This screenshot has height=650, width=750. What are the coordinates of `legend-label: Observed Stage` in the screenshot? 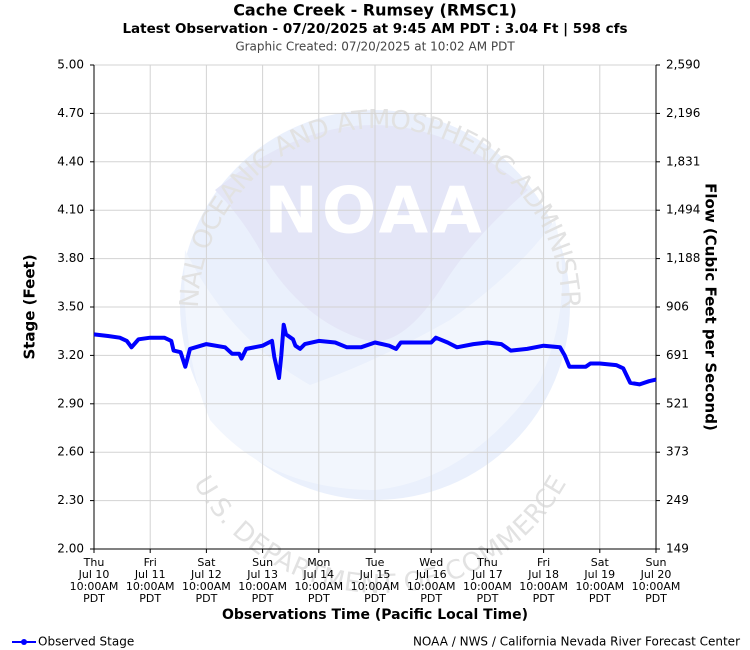 It's located at (86, 642).